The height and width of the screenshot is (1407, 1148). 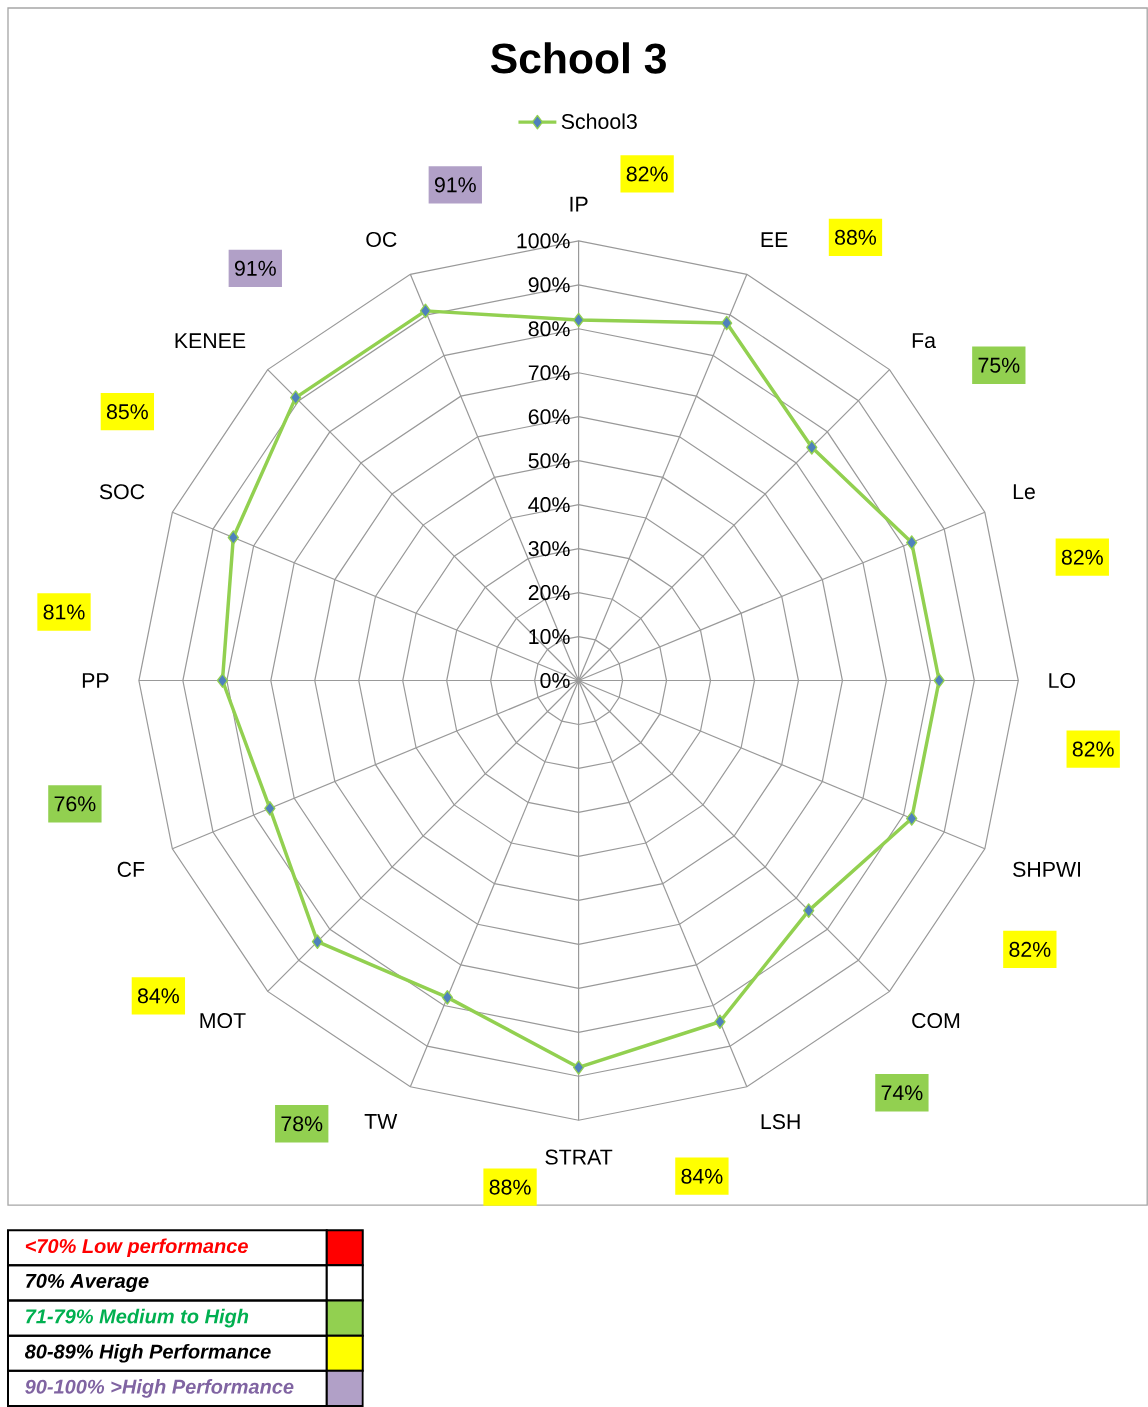 I want to click on y-tick-label: 0%, so click(x=555, y=680).